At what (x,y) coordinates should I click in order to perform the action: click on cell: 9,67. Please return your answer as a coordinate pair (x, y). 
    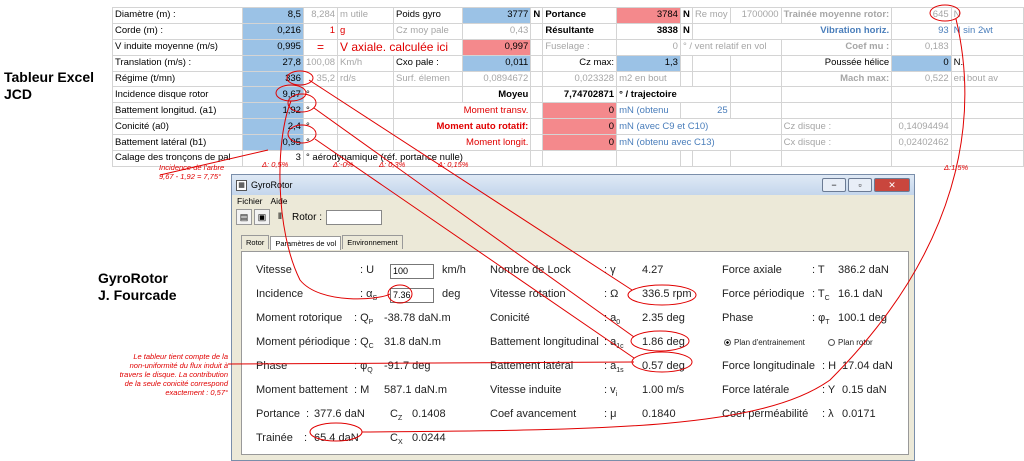
    Looking at the image, I should click on (272, 95).